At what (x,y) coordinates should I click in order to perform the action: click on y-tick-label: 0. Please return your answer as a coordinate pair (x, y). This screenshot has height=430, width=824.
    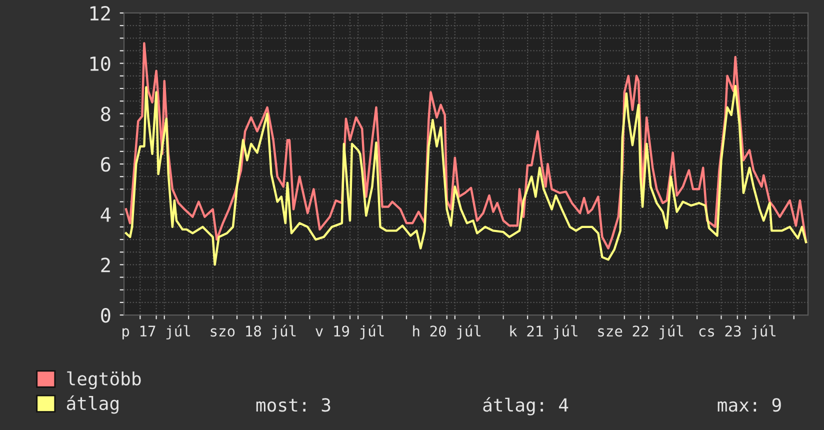
    Looking at the image, I should click on (105, 315).